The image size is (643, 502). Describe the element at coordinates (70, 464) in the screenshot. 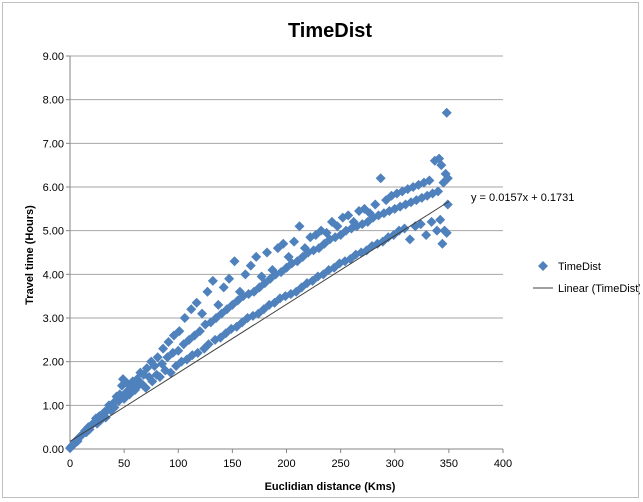

I see `x-tick-label: 0` at that location.